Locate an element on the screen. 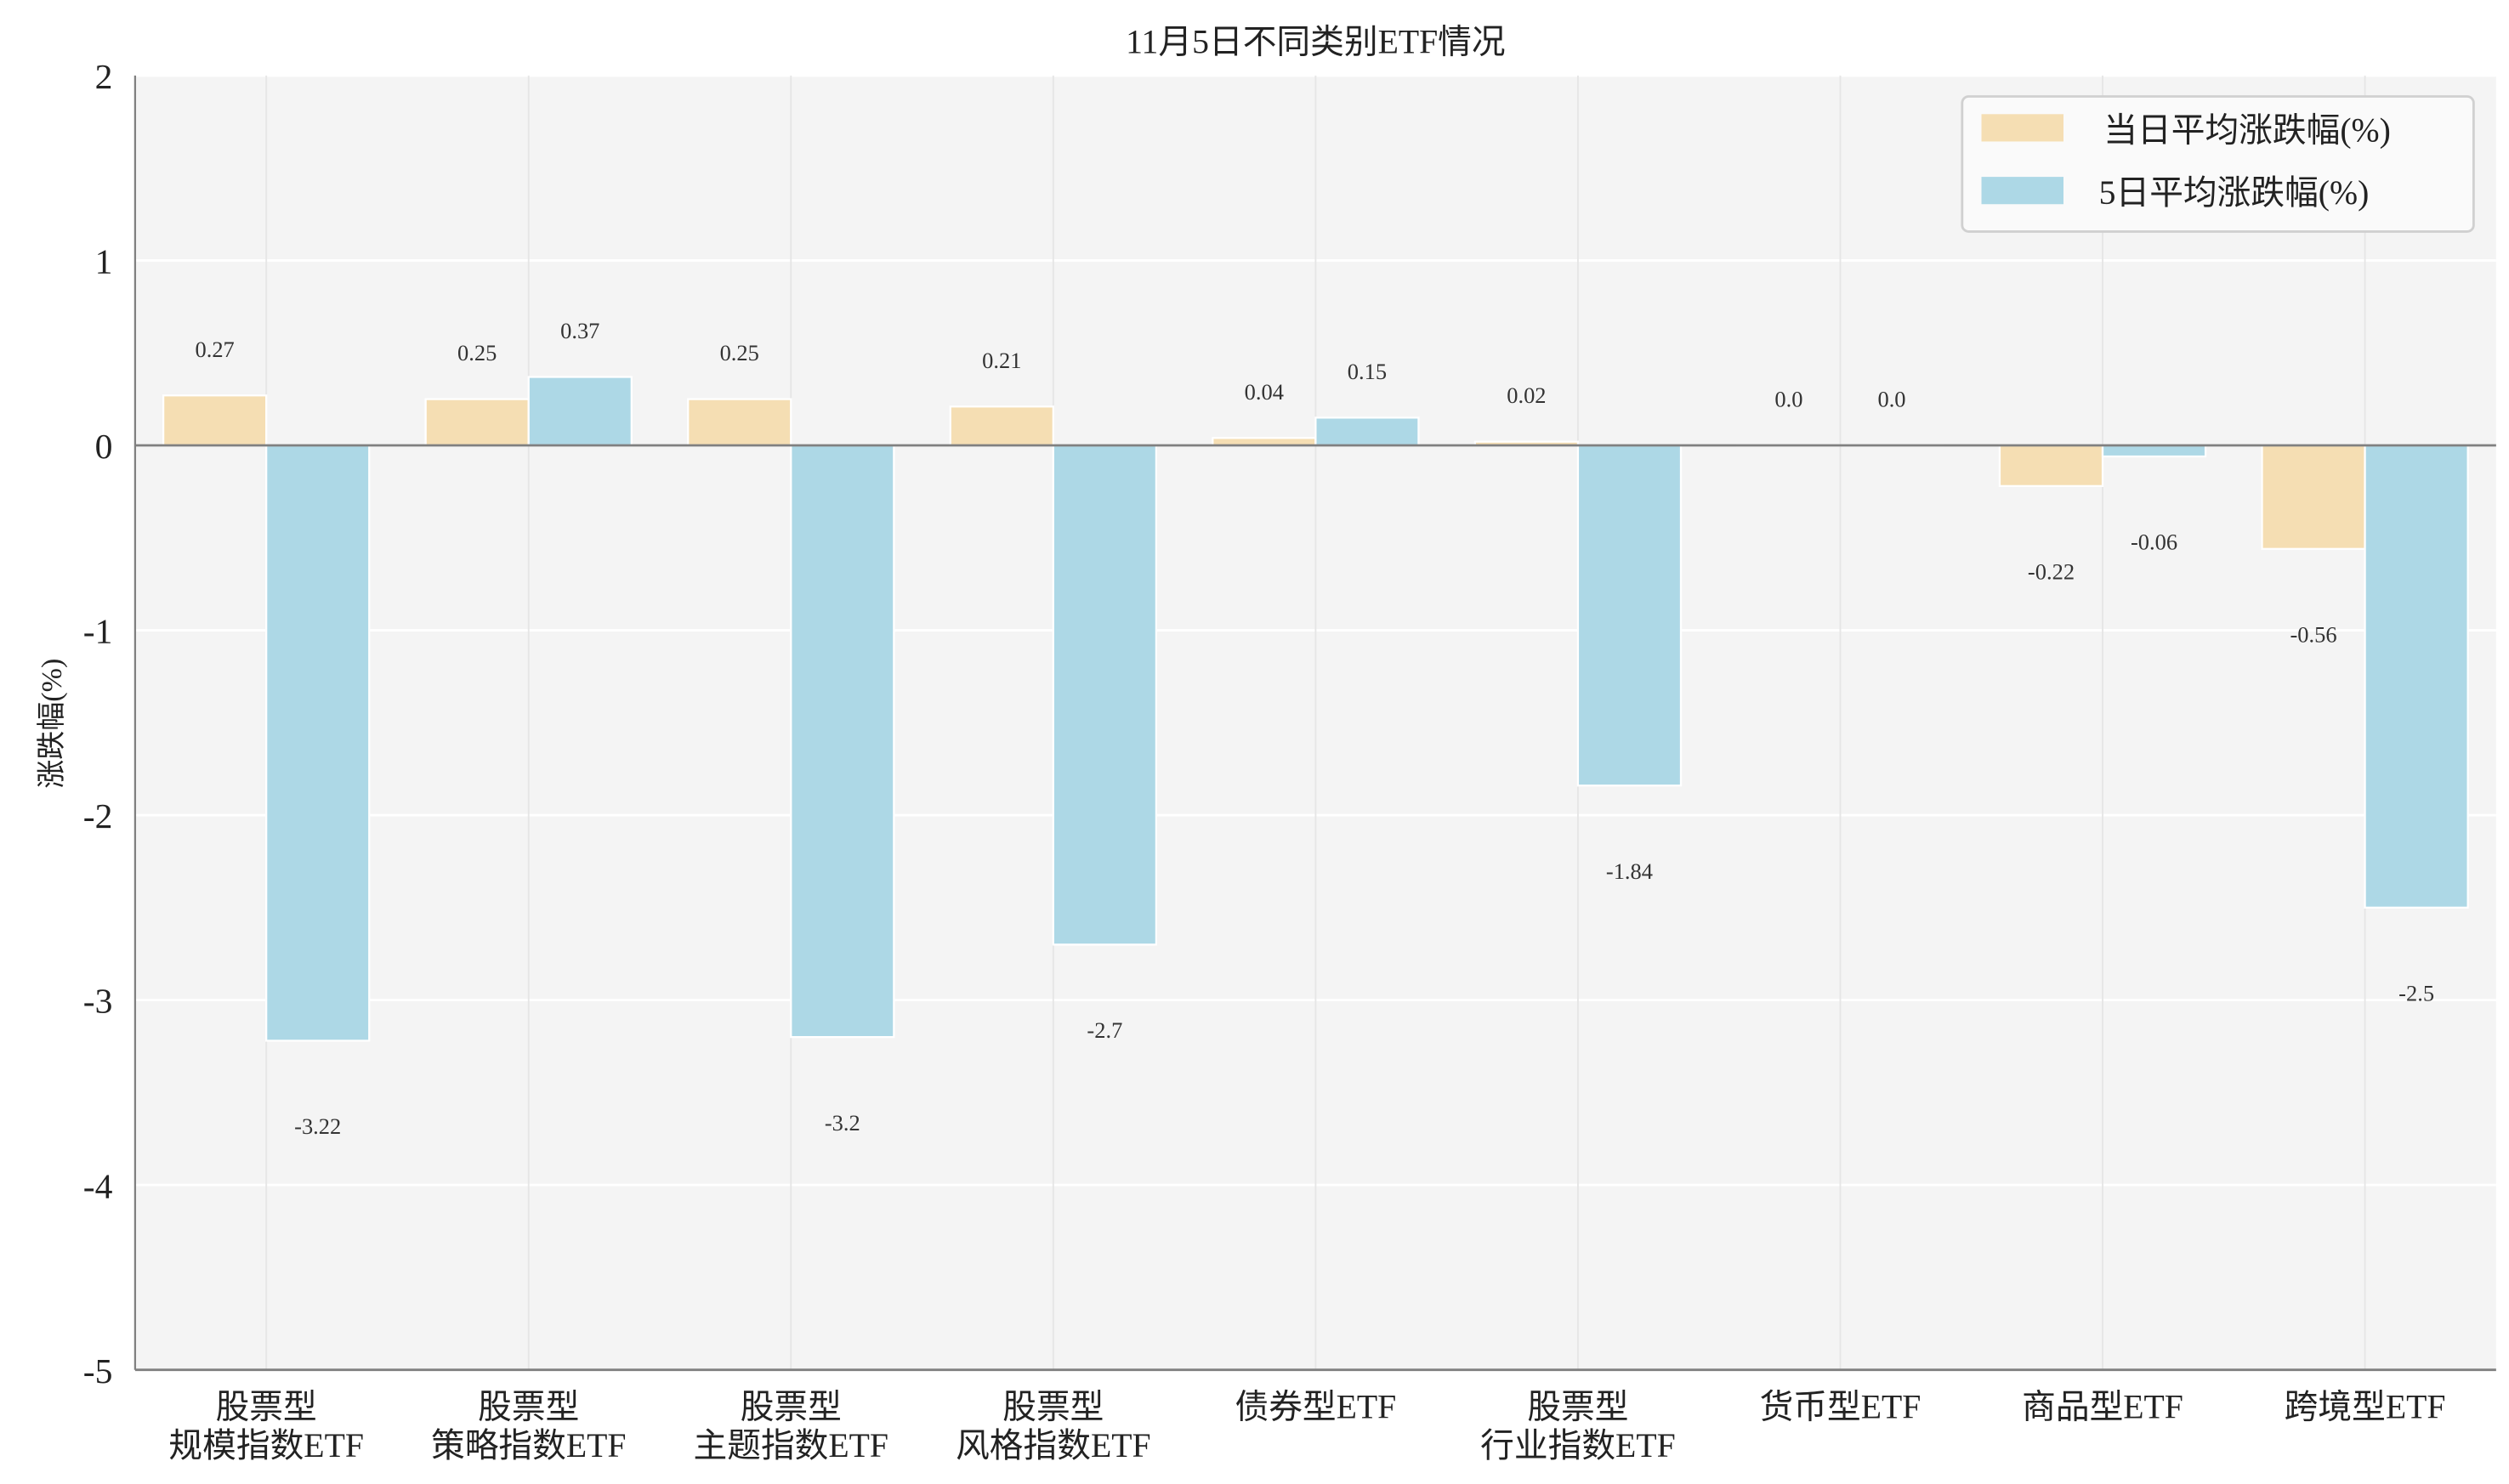  x-tick-label: 主题指数ETF is located at coordinates (791, 1445).